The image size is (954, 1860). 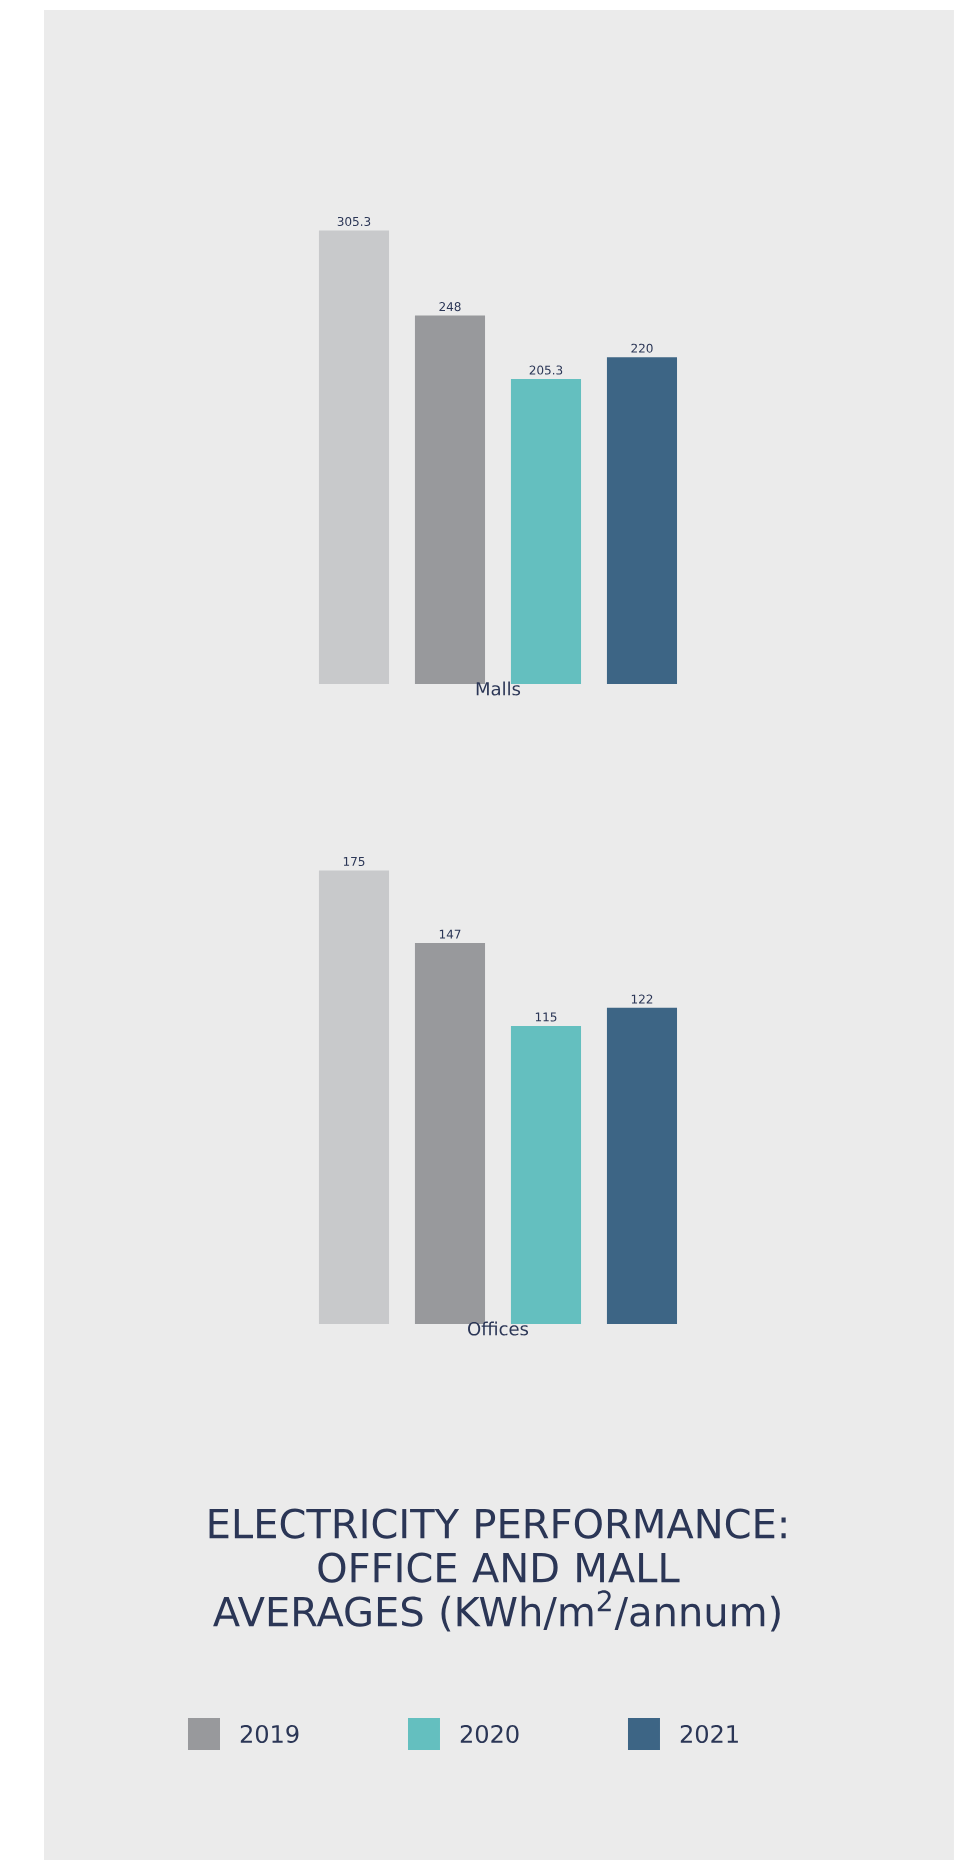 I want to click on x-axis-title: Offices, so click(x=498, y=1328).